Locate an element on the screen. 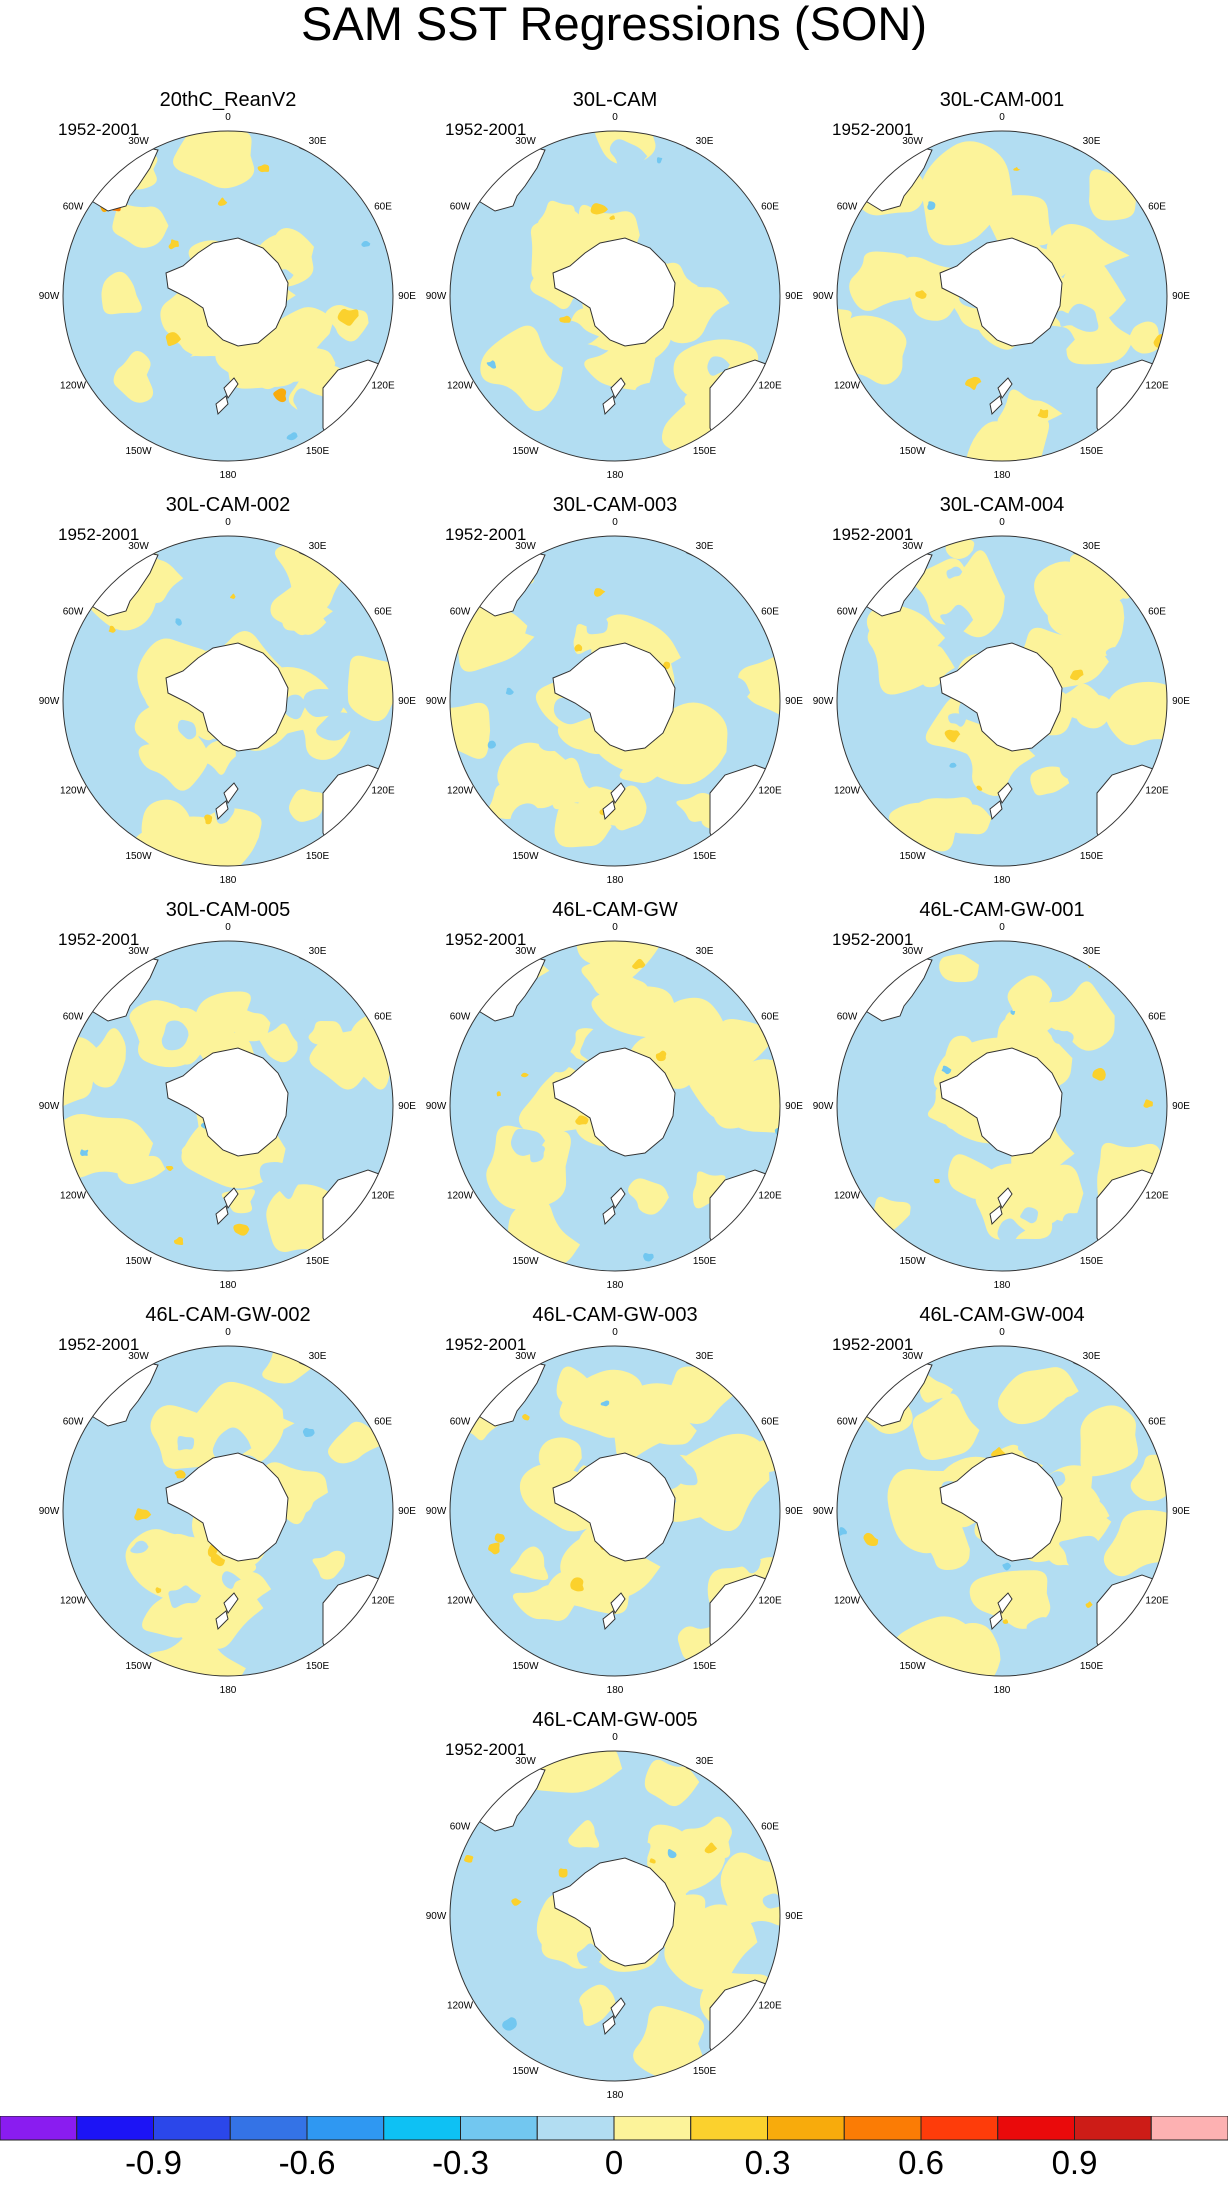  panel-title: 30L-CAM-002 is located at coordinates (228, 505).